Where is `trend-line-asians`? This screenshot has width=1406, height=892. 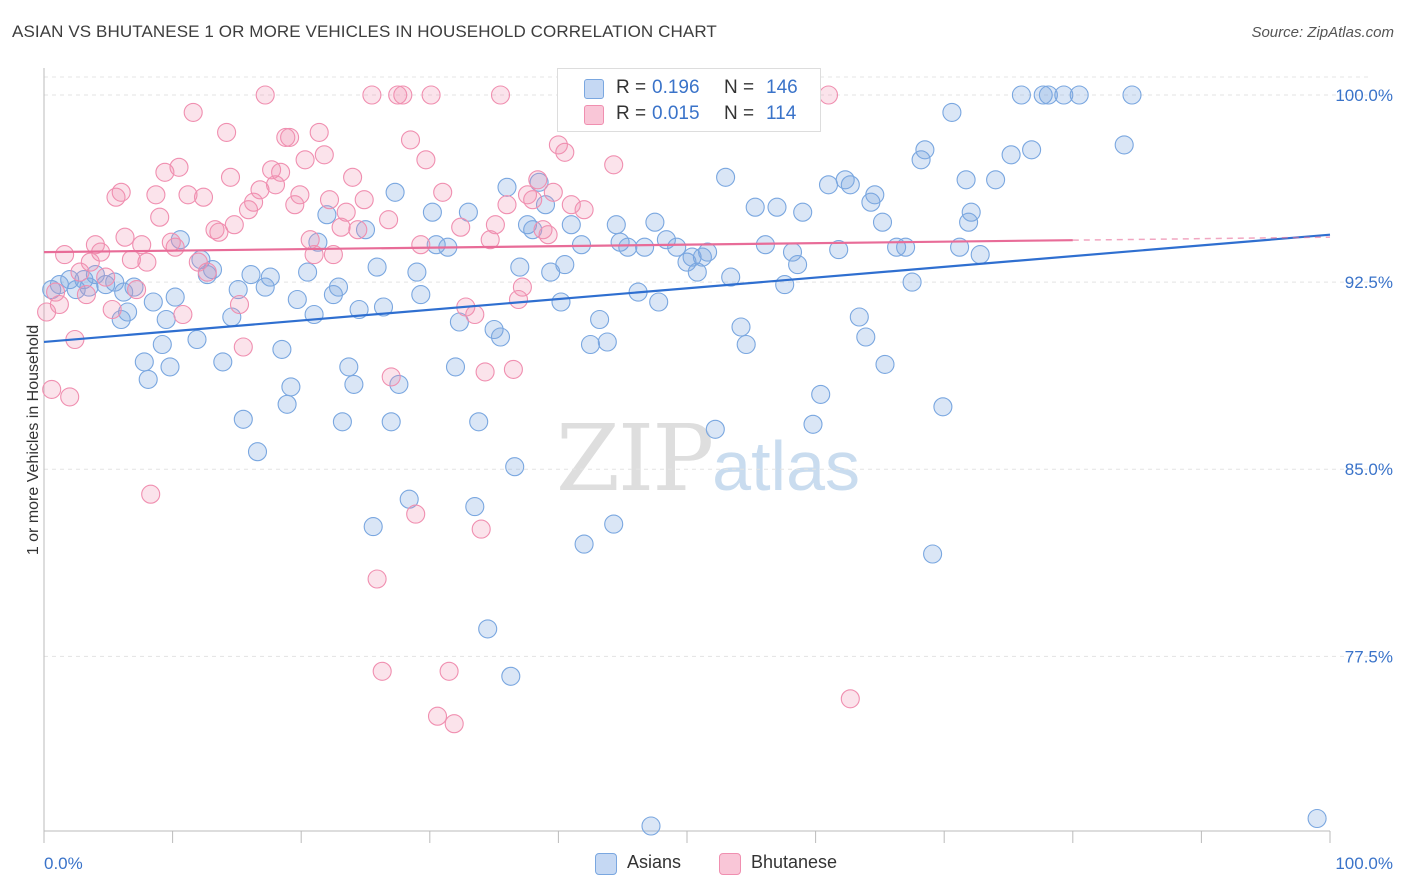 trend-line-asians is located at coordinates (687, 288).